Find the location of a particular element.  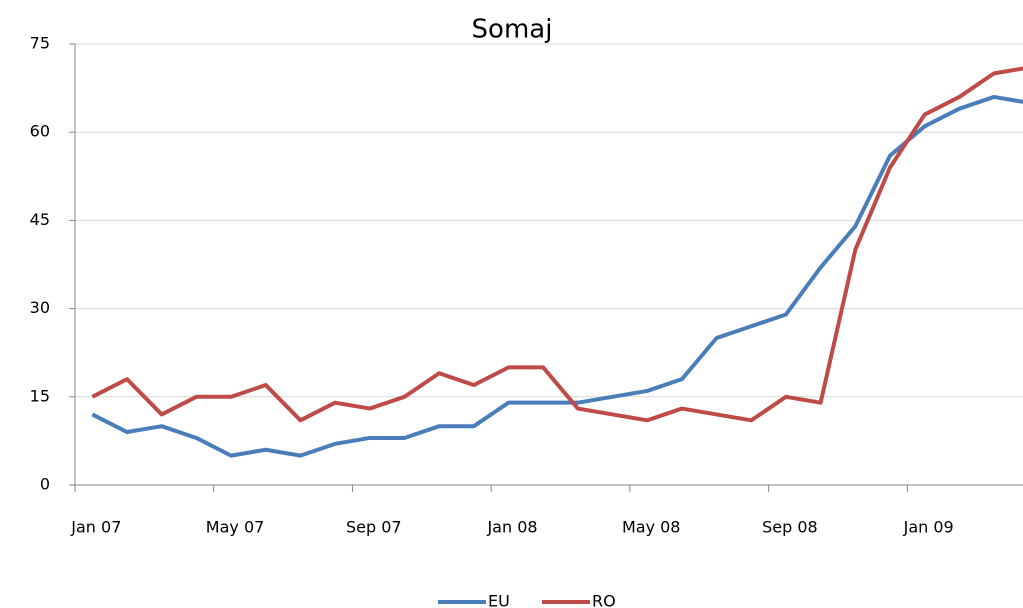

x-tick-label: May 07 is located at coordinates (235, 527).